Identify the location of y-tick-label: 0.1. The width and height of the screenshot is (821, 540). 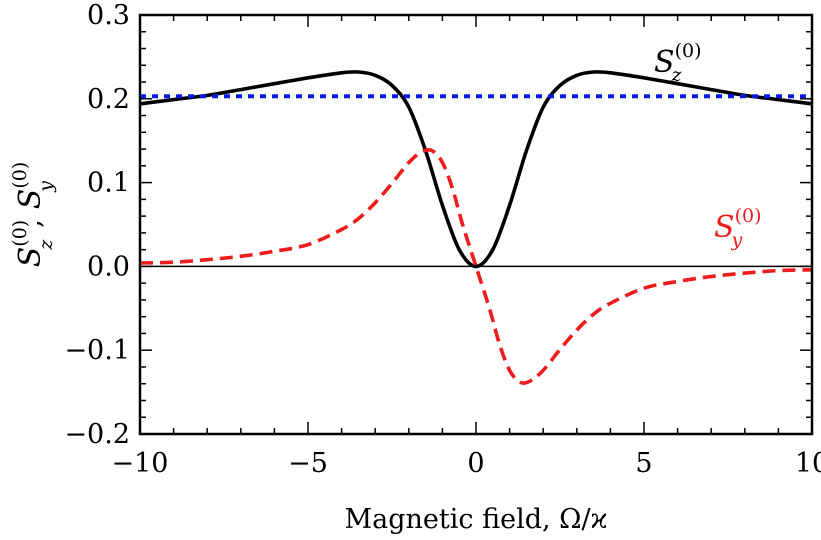
(108, 183).